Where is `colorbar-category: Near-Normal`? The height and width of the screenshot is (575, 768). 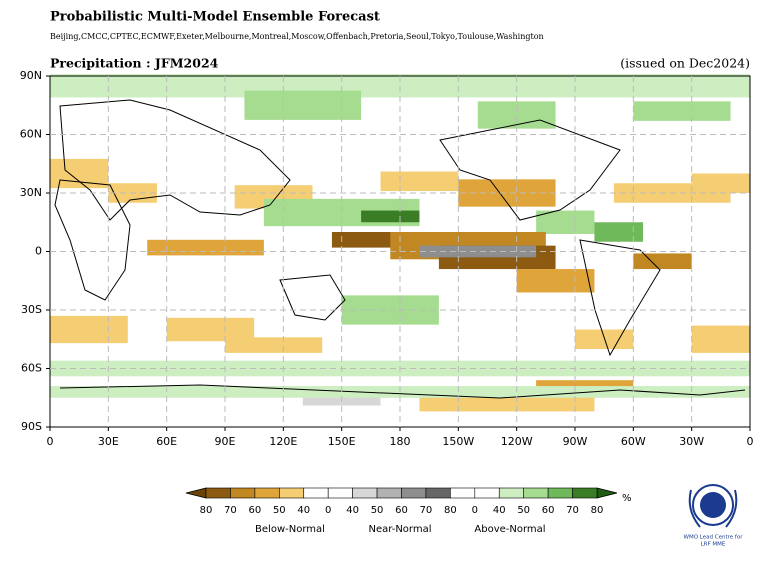 colorbar-category: Near-Normal is located at coordinates (399, 529).